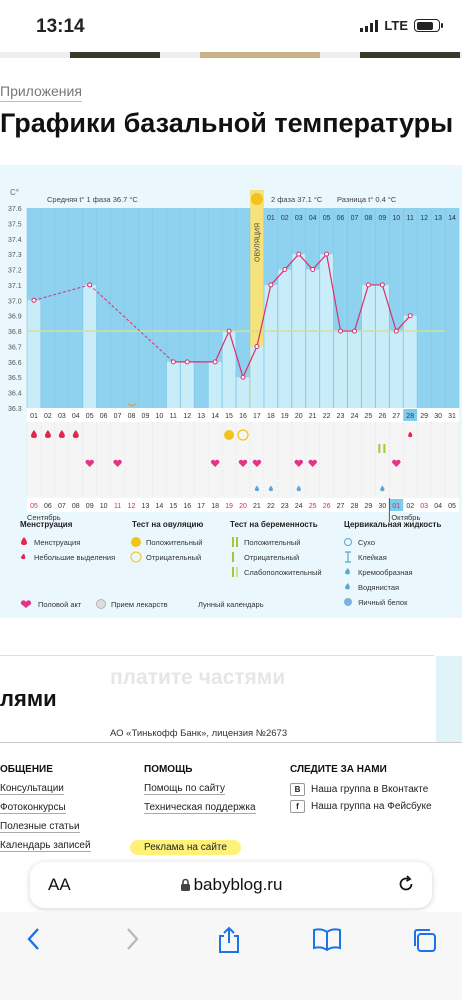 This screenshot has width=462, height=1000. I want to click on y-tick-label: 36.4, so click(15, 394).